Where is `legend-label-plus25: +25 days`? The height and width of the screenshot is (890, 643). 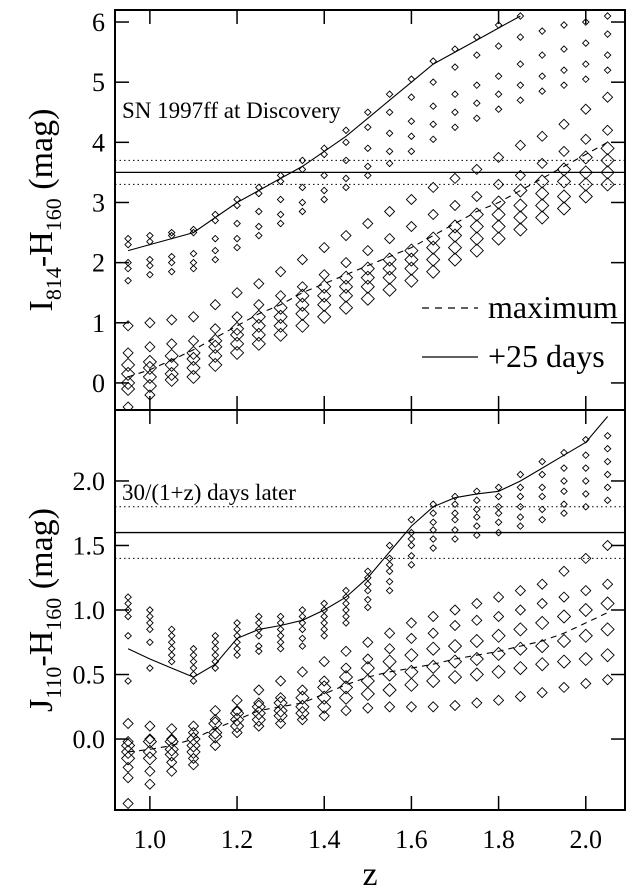 legend-label-plus25: +25 days is located at coordinates (546, 356).